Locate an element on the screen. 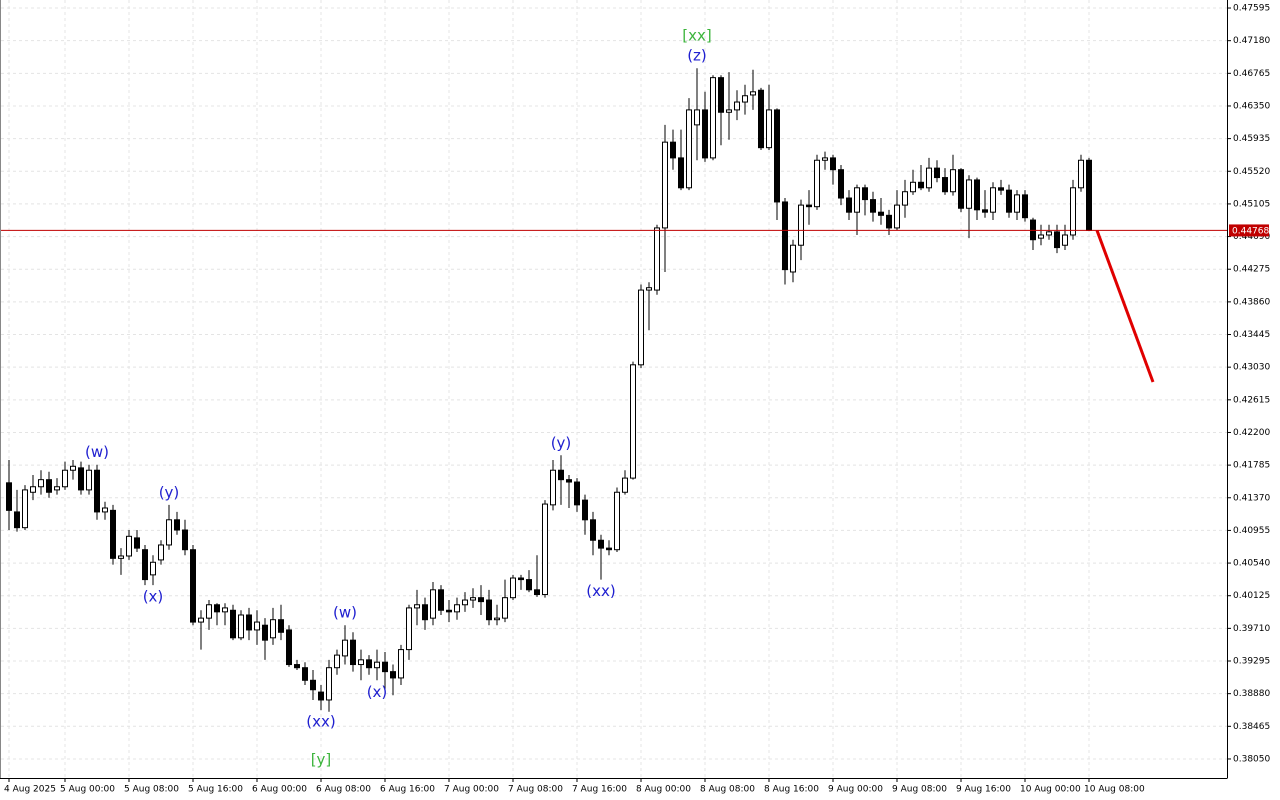 The image size is (1280, 800). x-tick-label: 6 Aug 00:00 is located at coordinates (279, 790).